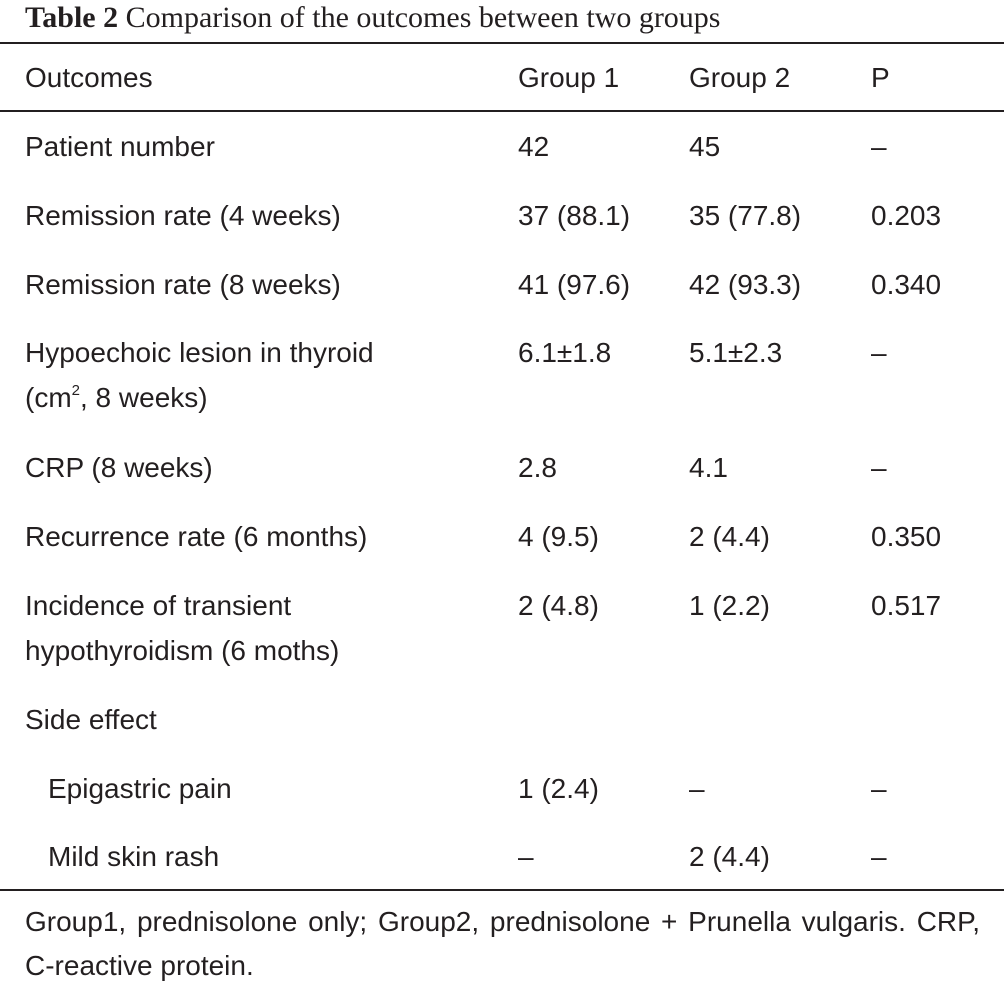  Describe the element at coordinates (534, 146) in the screenshot. I see `cell-group1: 42` at that location.